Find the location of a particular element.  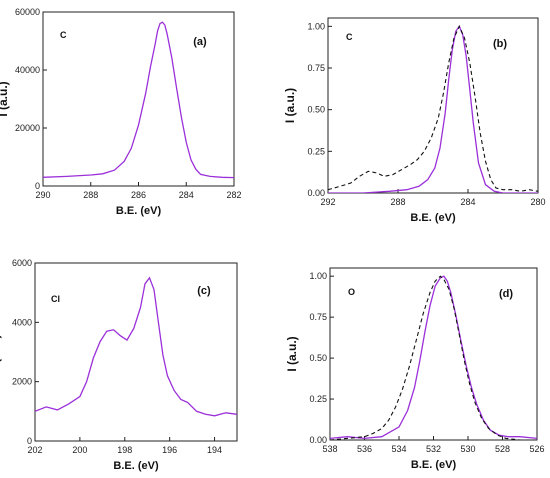

x-tick-label: 282 is located at coordinates (233, 195).